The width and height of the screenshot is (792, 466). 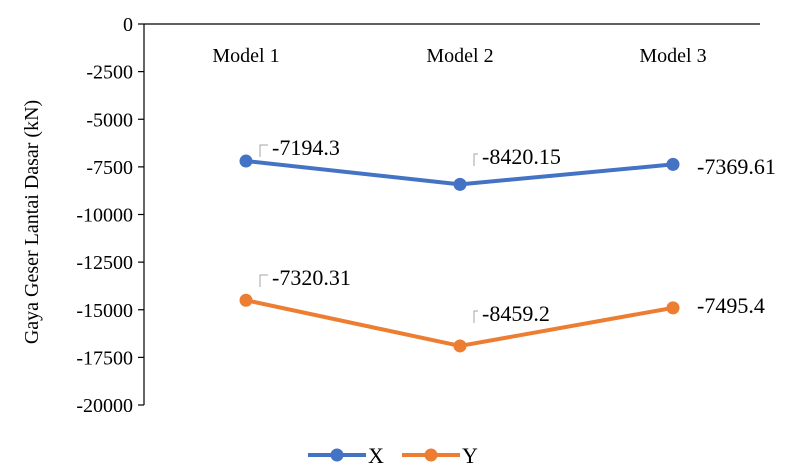 What do you see at coordinates (440, 454) in the screenshot?
I see `legend-item-y: Y` at bounding box center [440, 454].